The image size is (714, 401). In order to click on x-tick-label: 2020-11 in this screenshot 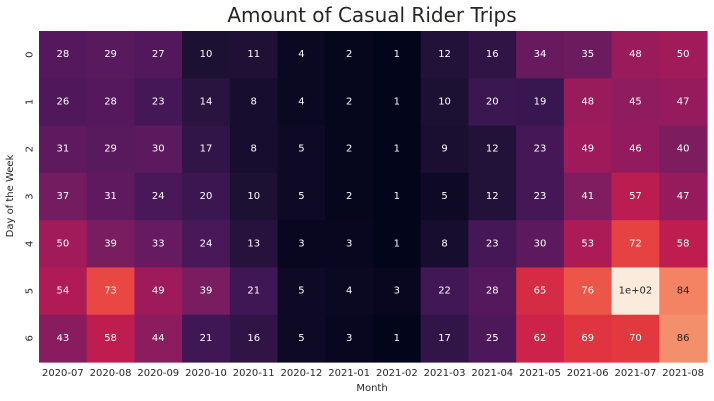, I will do `click(254, 373)`.